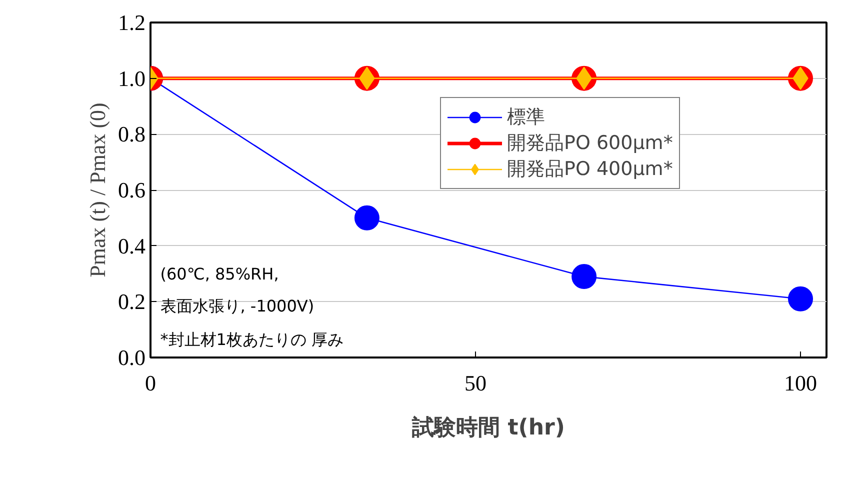  Describe the element at coordinates (132, 301) in the screenshot. I see `y-tick-label: 0.2` at that location.